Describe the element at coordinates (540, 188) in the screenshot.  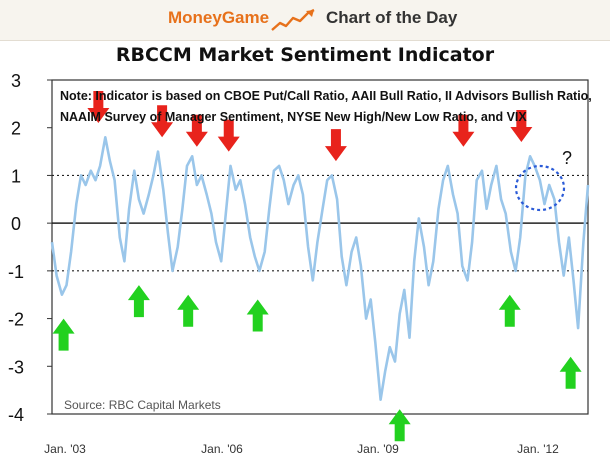
I see `dotted-circle-annotation` at that location.